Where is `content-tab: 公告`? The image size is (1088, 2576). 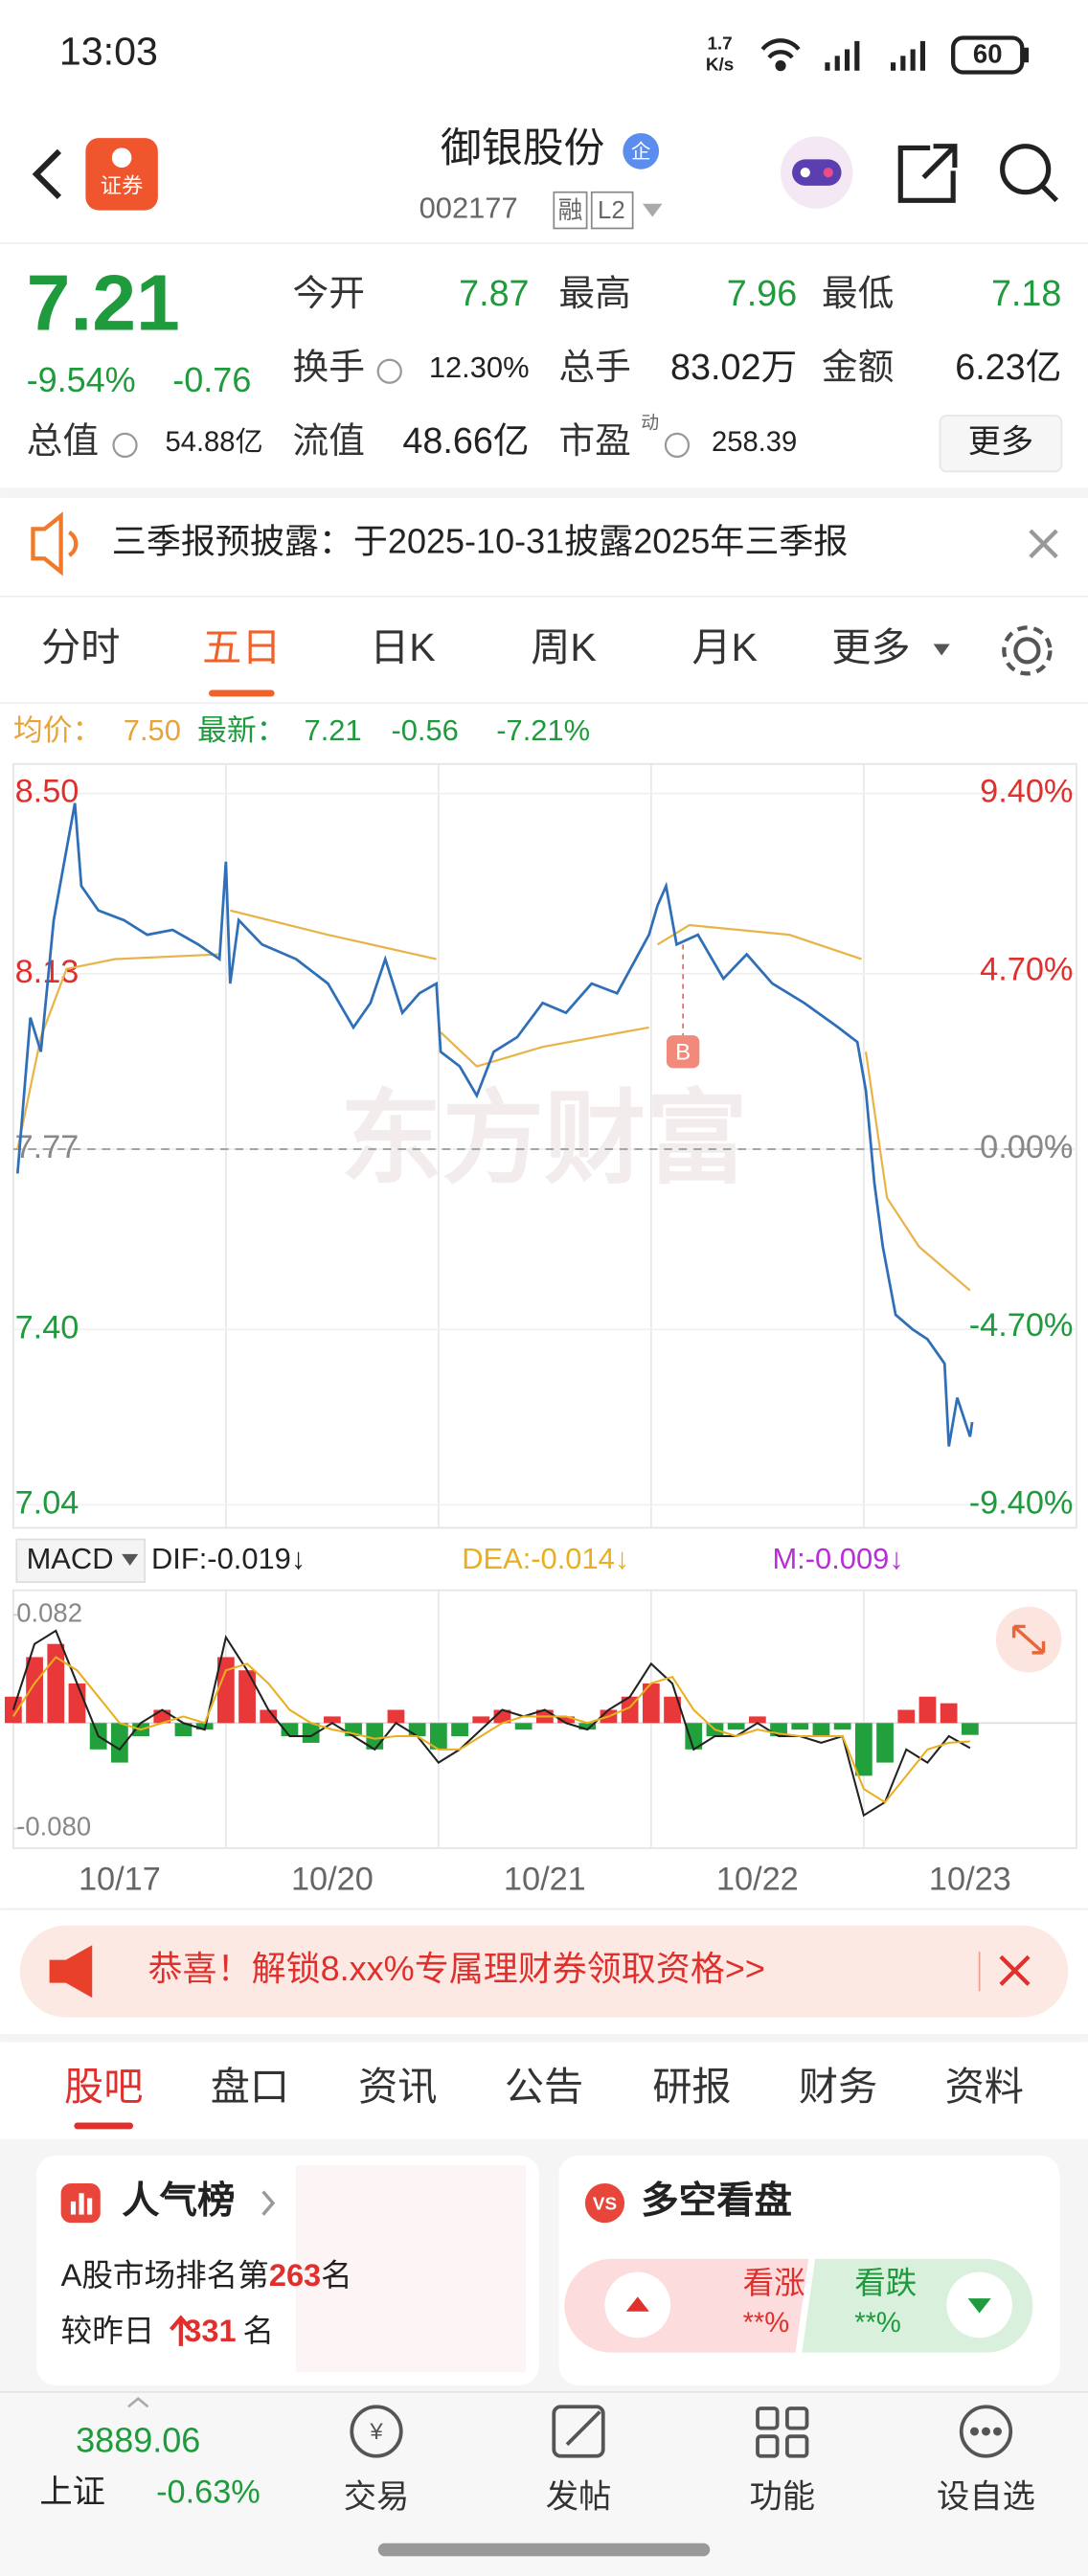 content-tab: 公告 is located at coordinates (544, 2087).